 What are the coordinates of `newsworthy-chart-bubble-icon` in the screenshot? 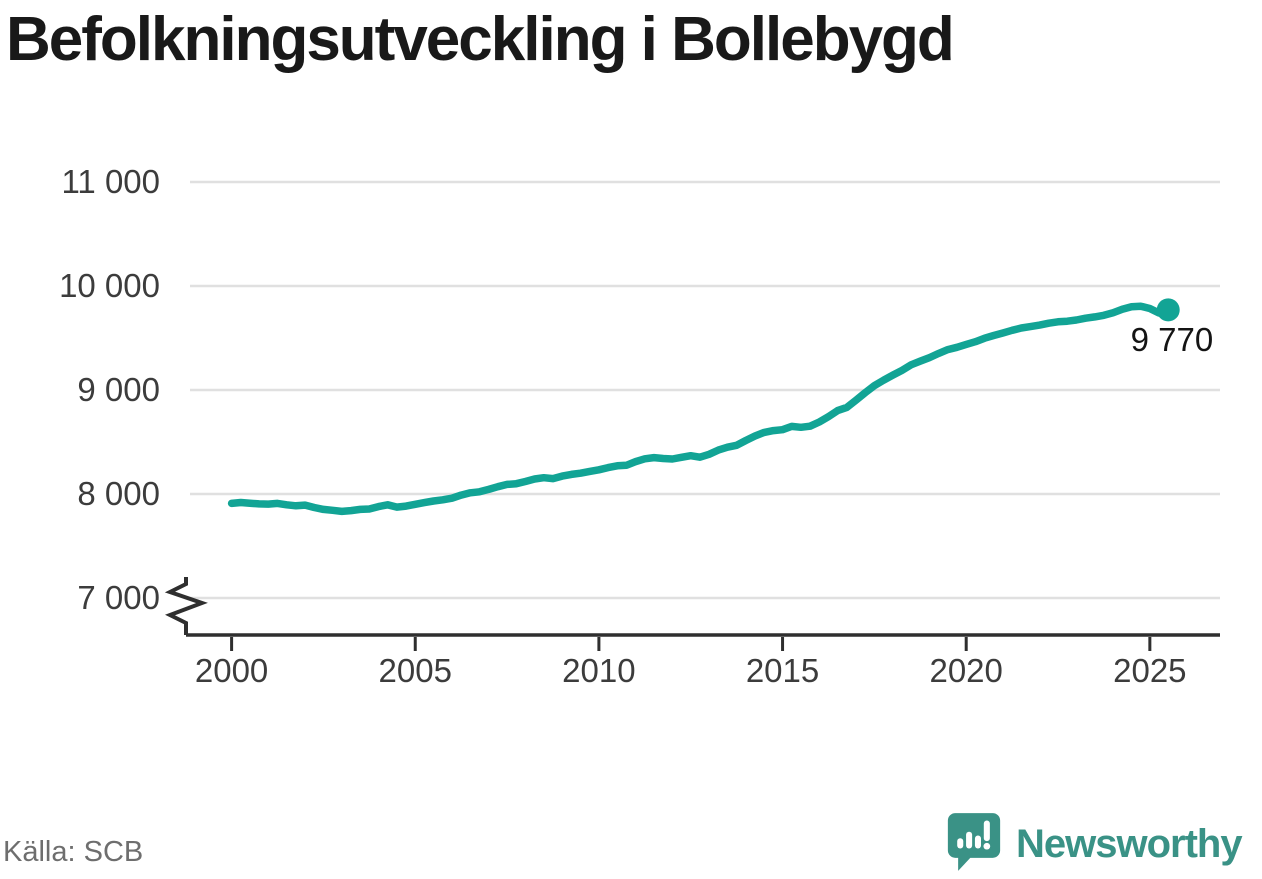 It's located at (974, 844).